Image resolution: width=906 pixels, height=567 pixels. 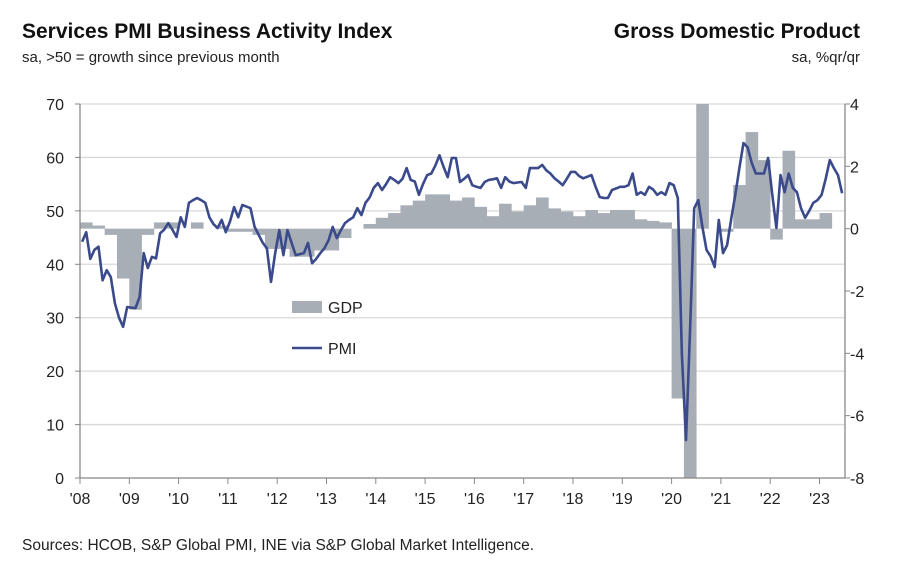 I want to click on left-axis-tick-label: 10, so click(x=55, y=426).